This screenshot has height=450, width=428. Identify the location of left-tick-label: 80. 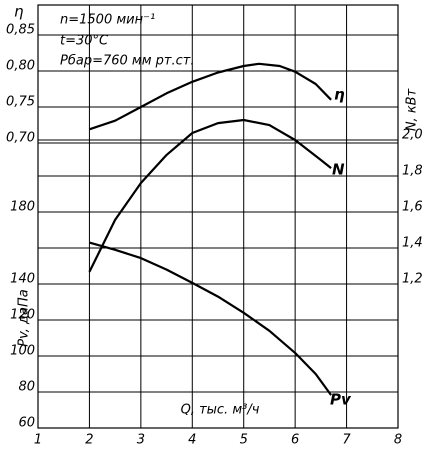
(26, 387).